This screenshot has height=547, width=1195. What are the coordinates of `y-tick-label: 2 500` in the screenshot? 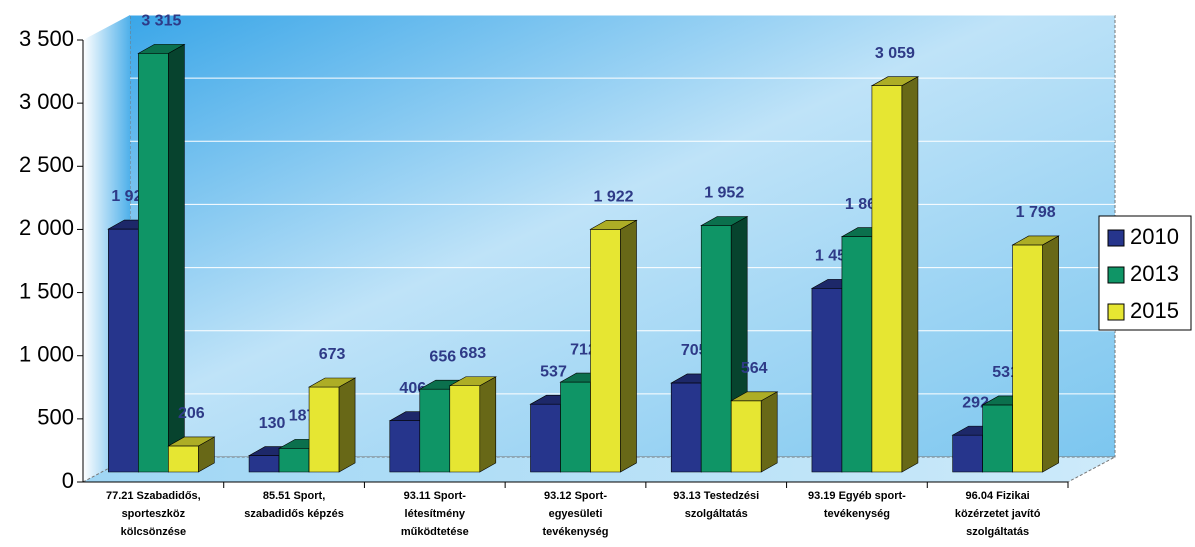 It's located at (46, 164).